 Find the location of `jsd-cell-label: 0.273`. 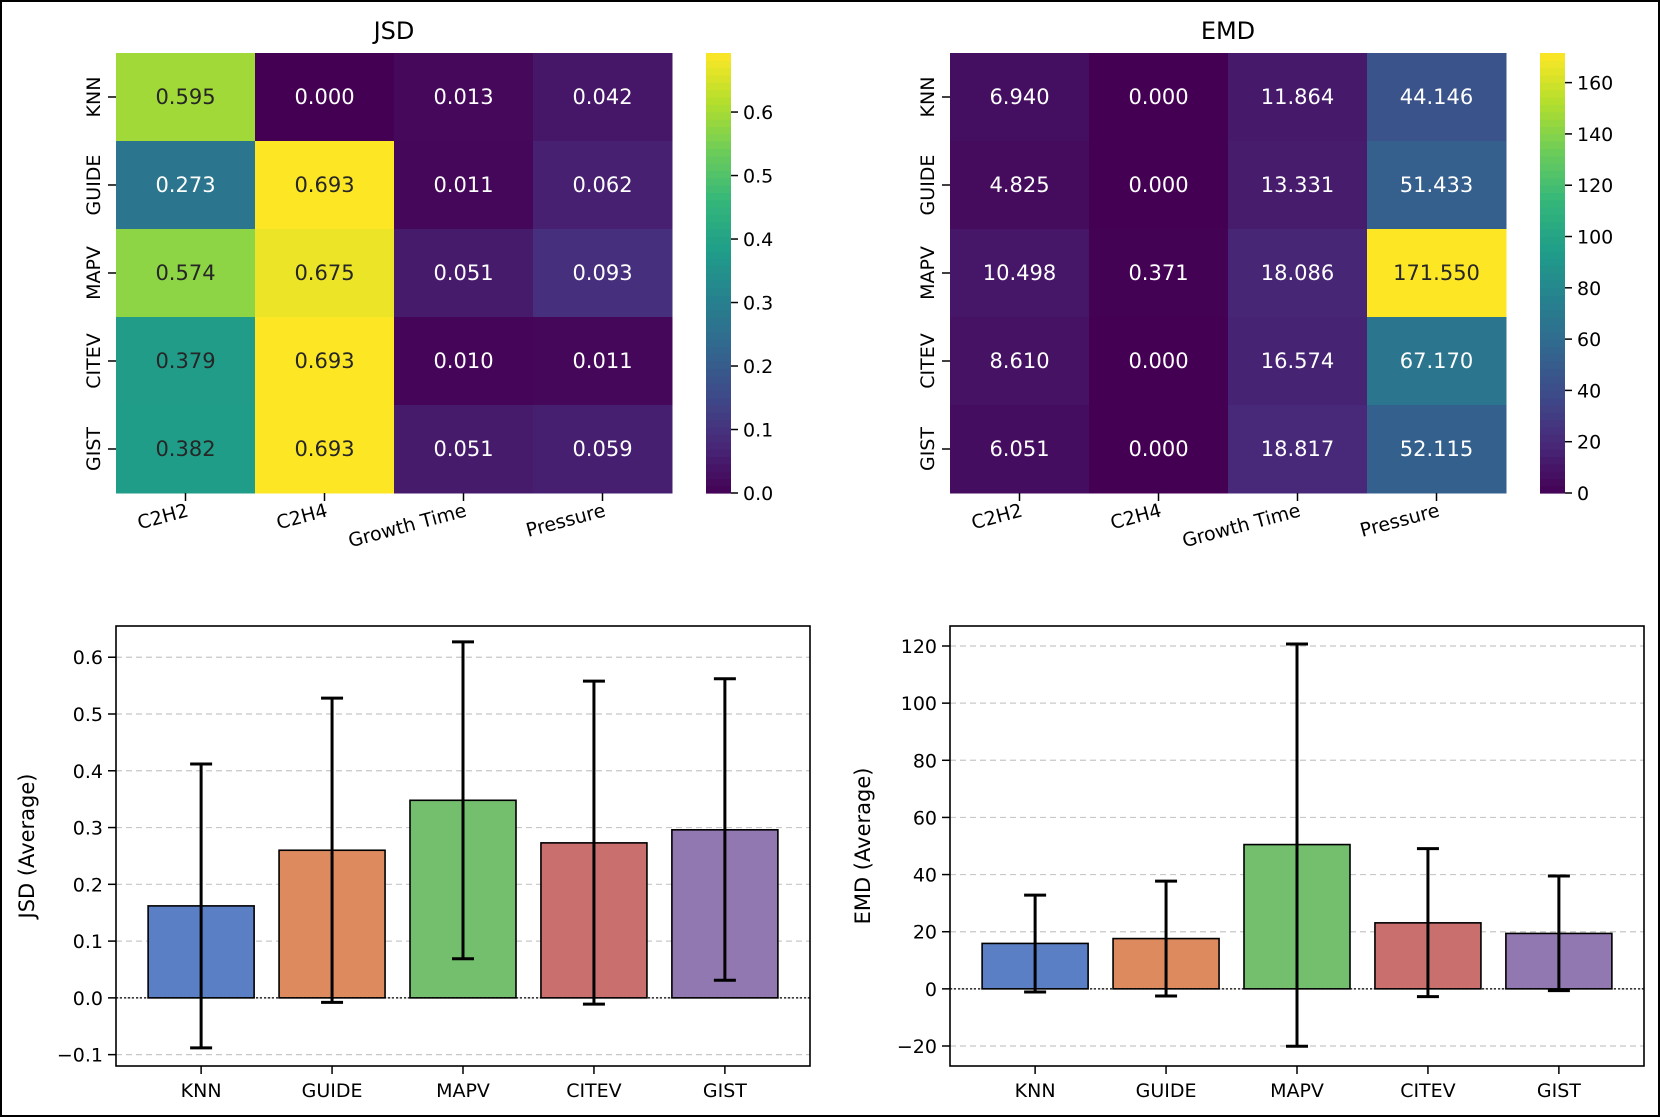

jsd-cell-label: 0.273 is located at coordinates (185, 185).